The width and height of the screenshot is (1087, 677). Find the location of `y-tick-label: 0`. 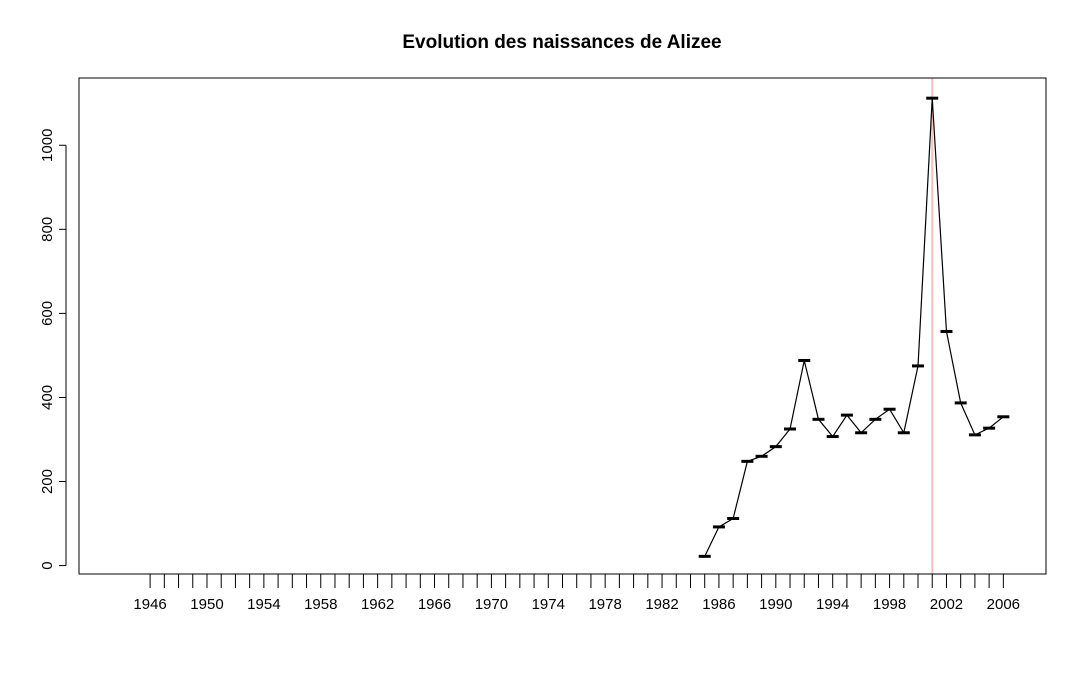

y-tick-label: 0 is located at coordinates (47, 565).